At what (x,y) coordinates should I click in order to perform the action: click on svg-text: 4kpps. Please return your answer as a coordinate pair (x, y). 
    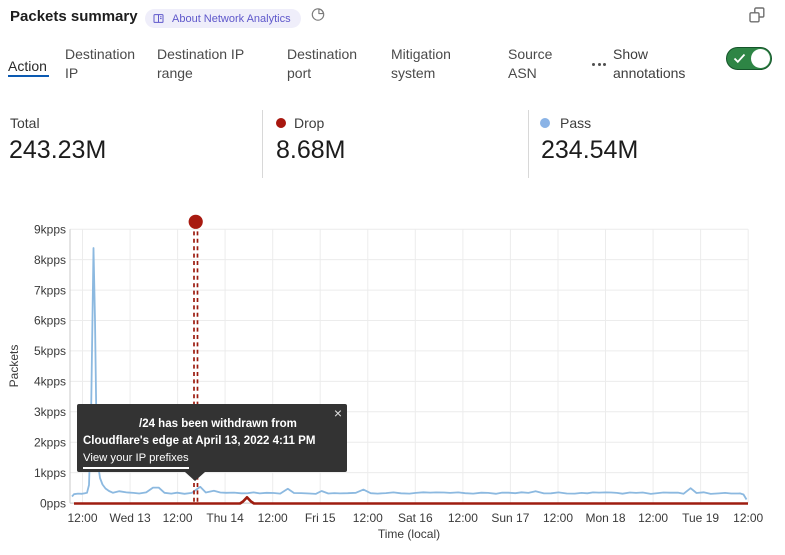
    Looking at the image, I should click on (50, 382).